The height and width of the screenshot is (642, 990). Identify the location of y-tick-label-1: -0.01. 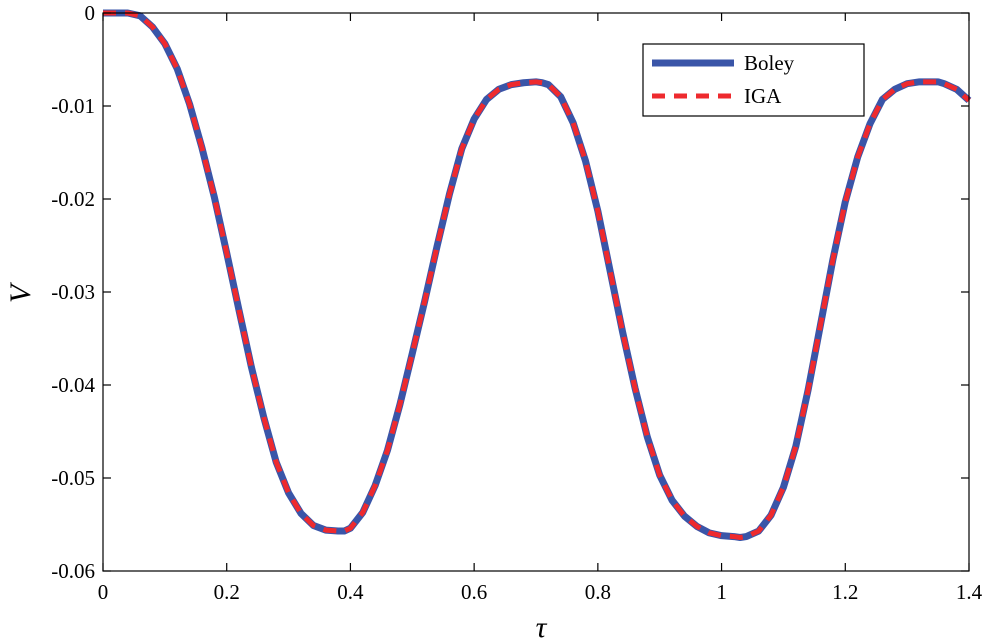
(73, 106).